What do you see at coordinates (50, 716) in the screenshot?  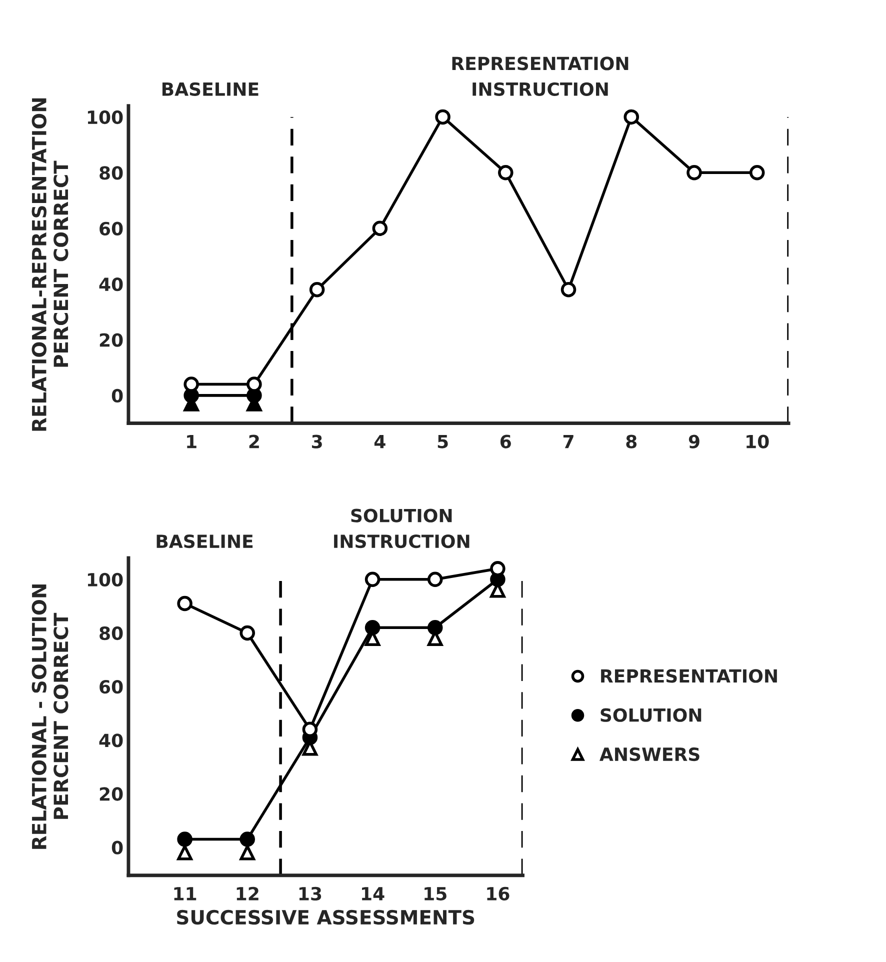 I see `y-axis-title: RELATIONAL - SOLUTION PERCENT CORRECT` at bounding box center [50, 716].